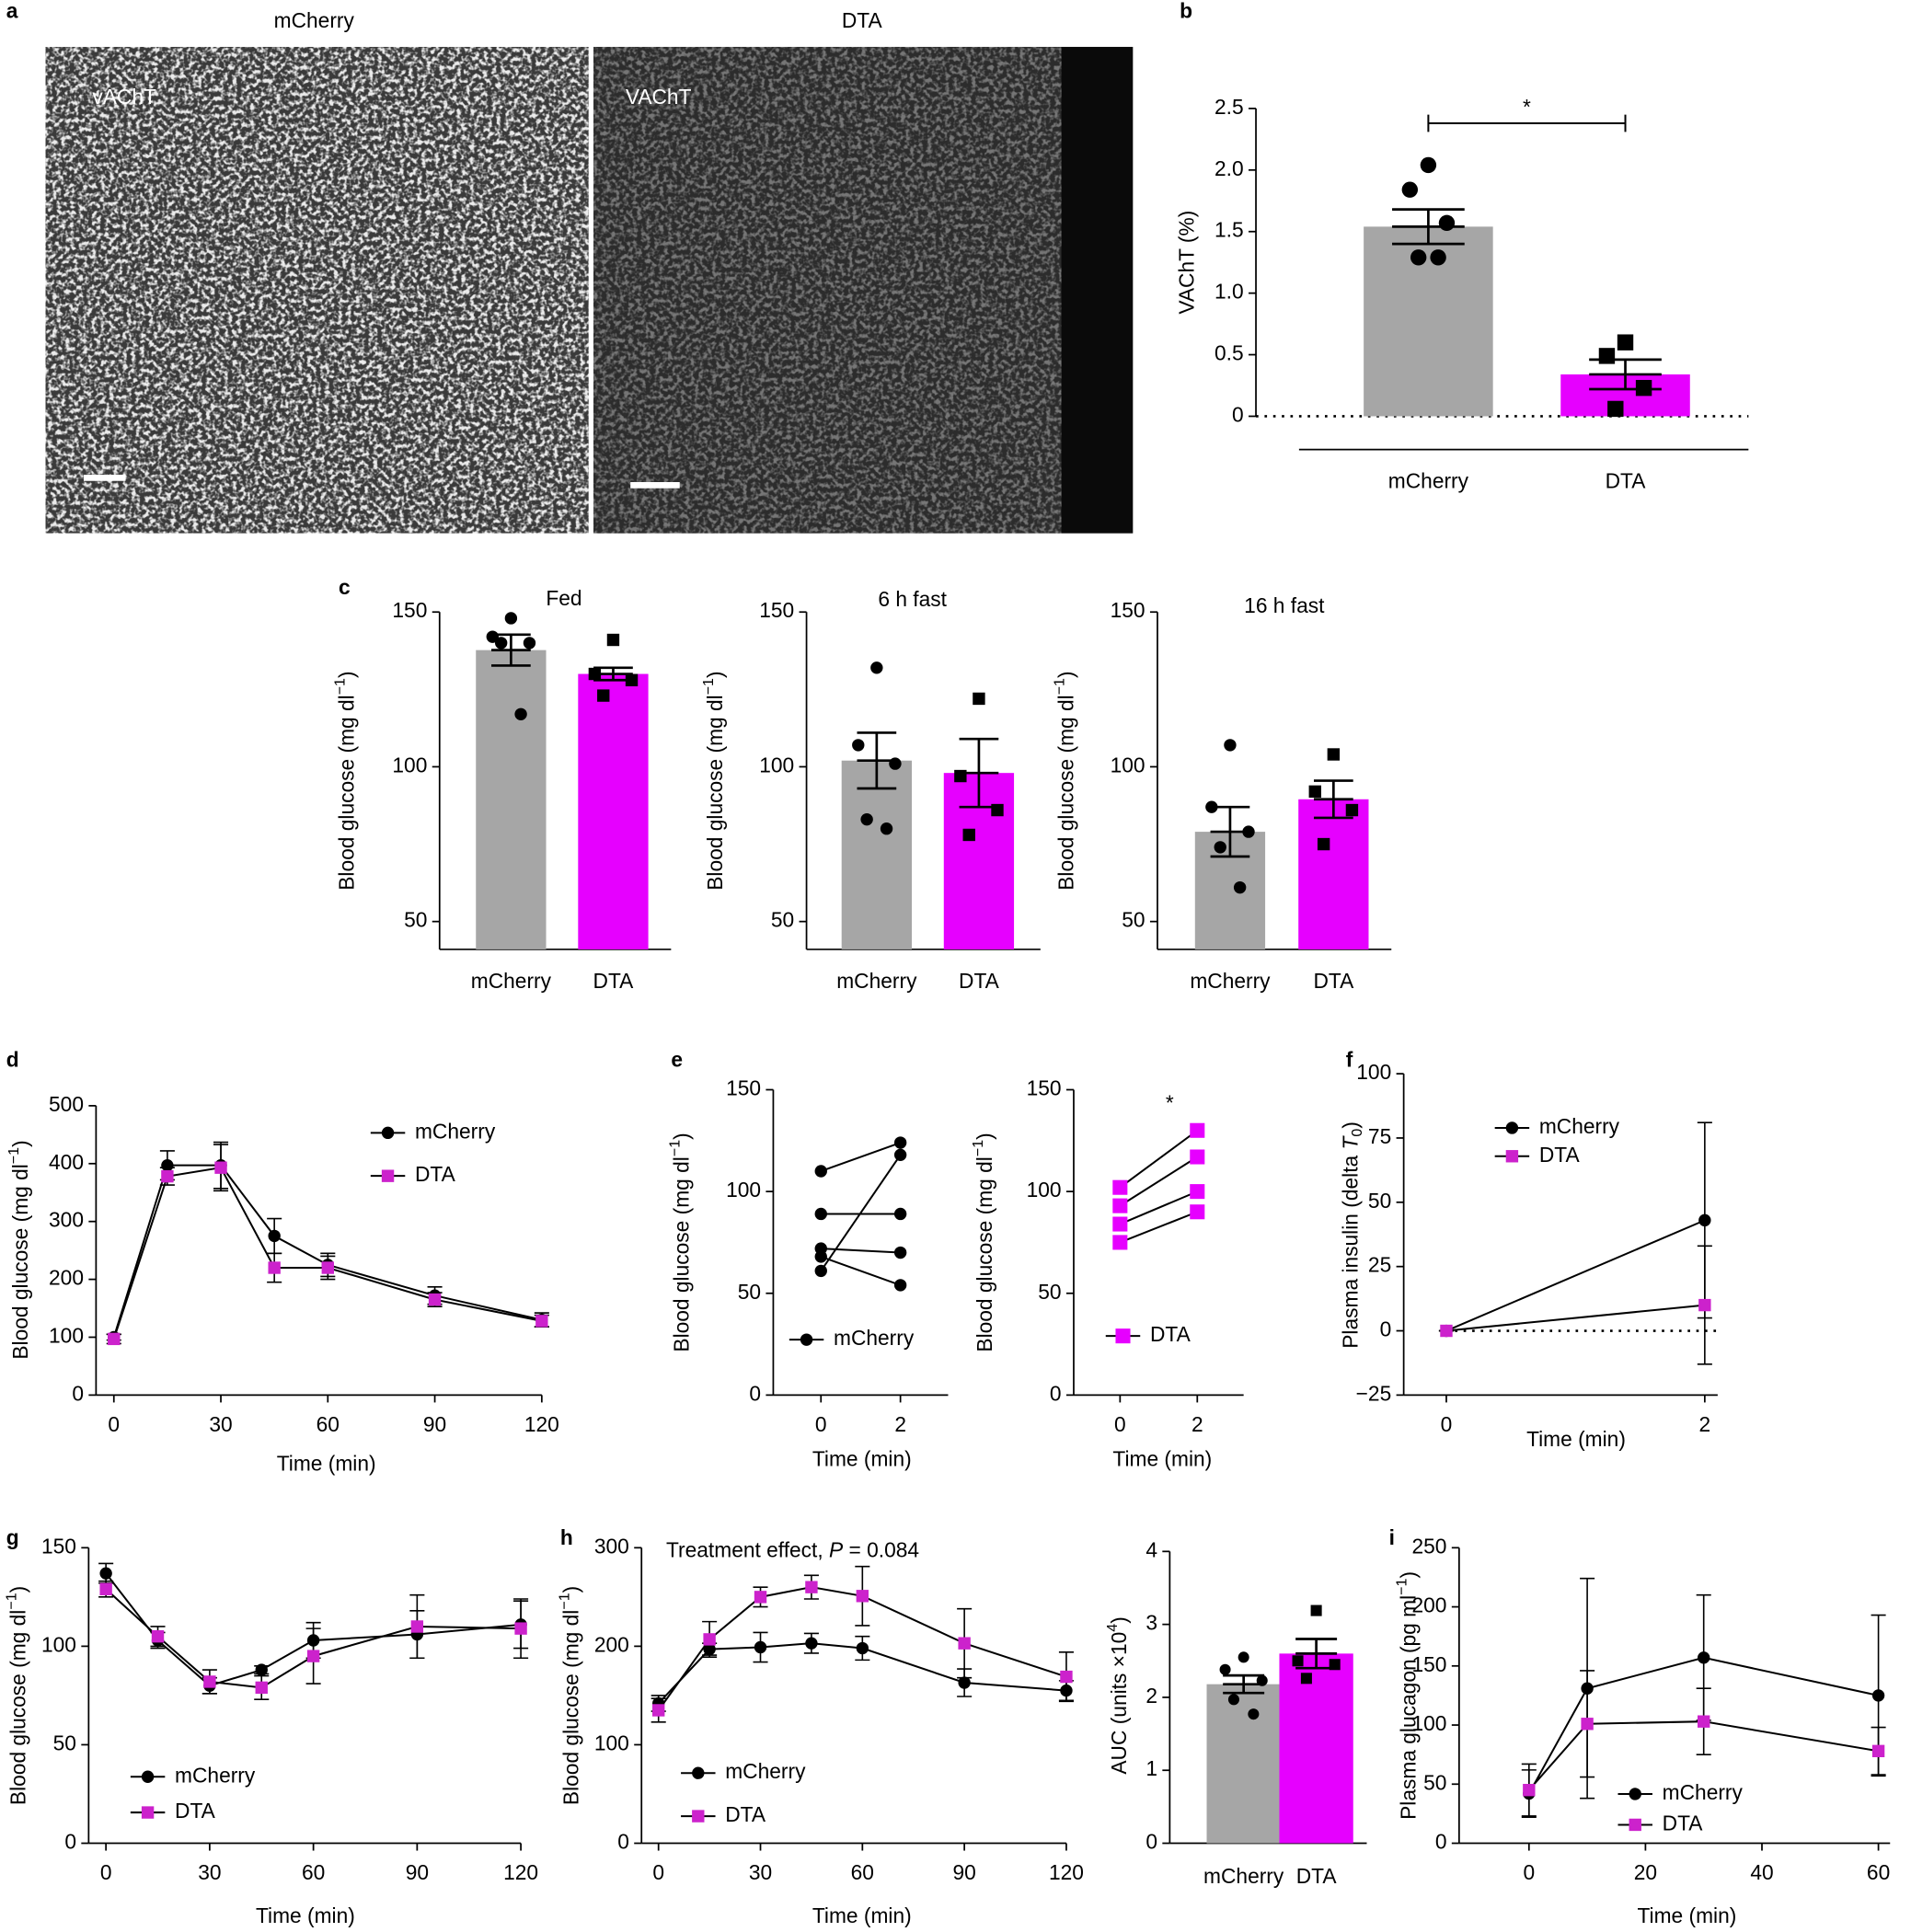  I want to click on y-axis-label-part: 4, so click(1112, 1628).